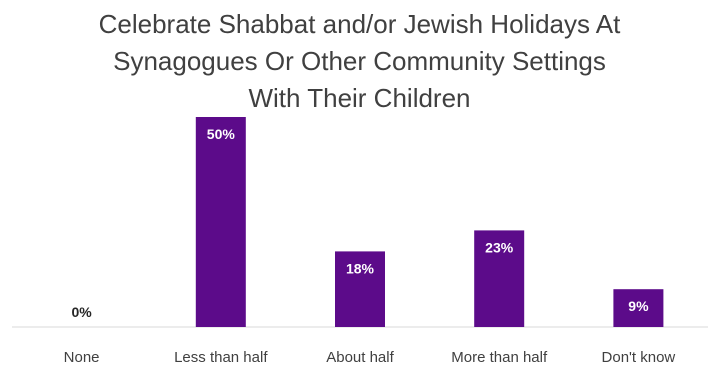 Image resolution: width=719 pixels, height=377 pixels. Describe the element at coordinates (639, 357) in the screenshot. I see `x-tick-label-4: Don't know` at that location.